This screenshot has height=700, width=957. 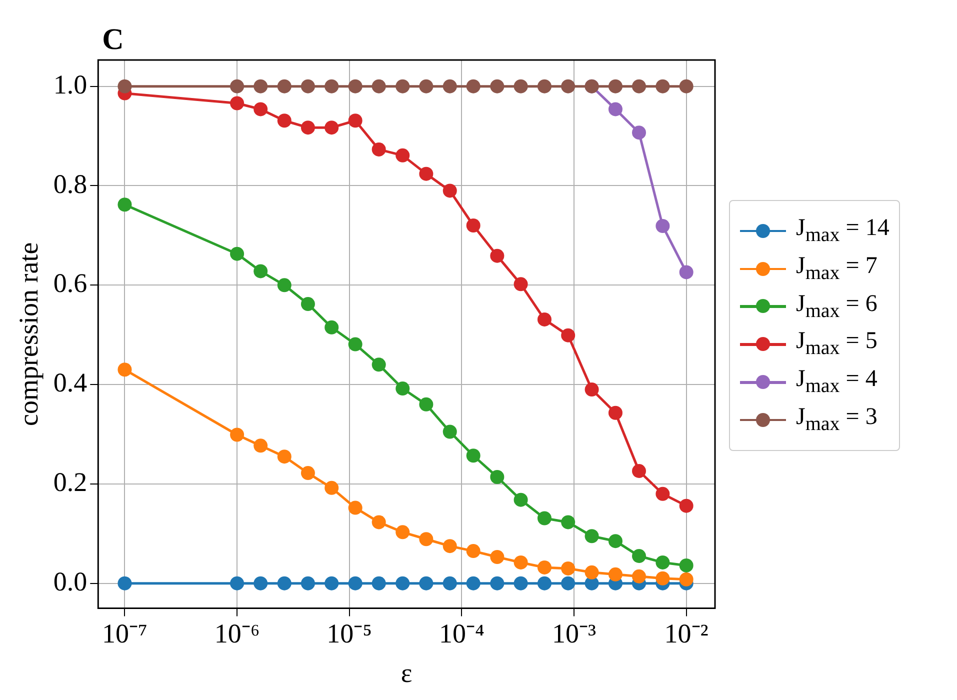 I want to click on legend-label: J$_{max}$ = 14, so click(x=843, y=231).